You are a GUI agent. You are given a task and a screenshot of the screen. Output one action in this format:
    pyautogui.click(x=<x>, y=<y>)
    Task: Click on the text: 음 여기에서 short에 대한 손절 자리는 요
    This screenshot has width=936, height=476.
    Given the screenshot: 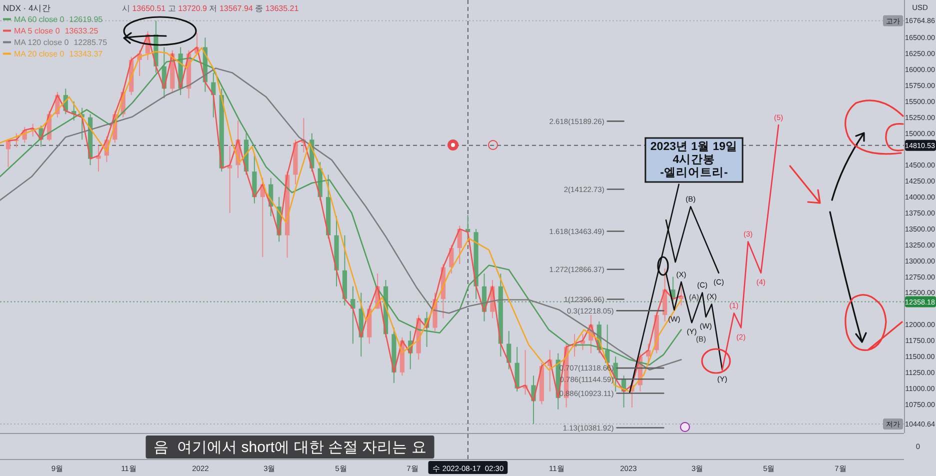 What is the action you would take?
    pyautogui.click(x=290, y=447)
    